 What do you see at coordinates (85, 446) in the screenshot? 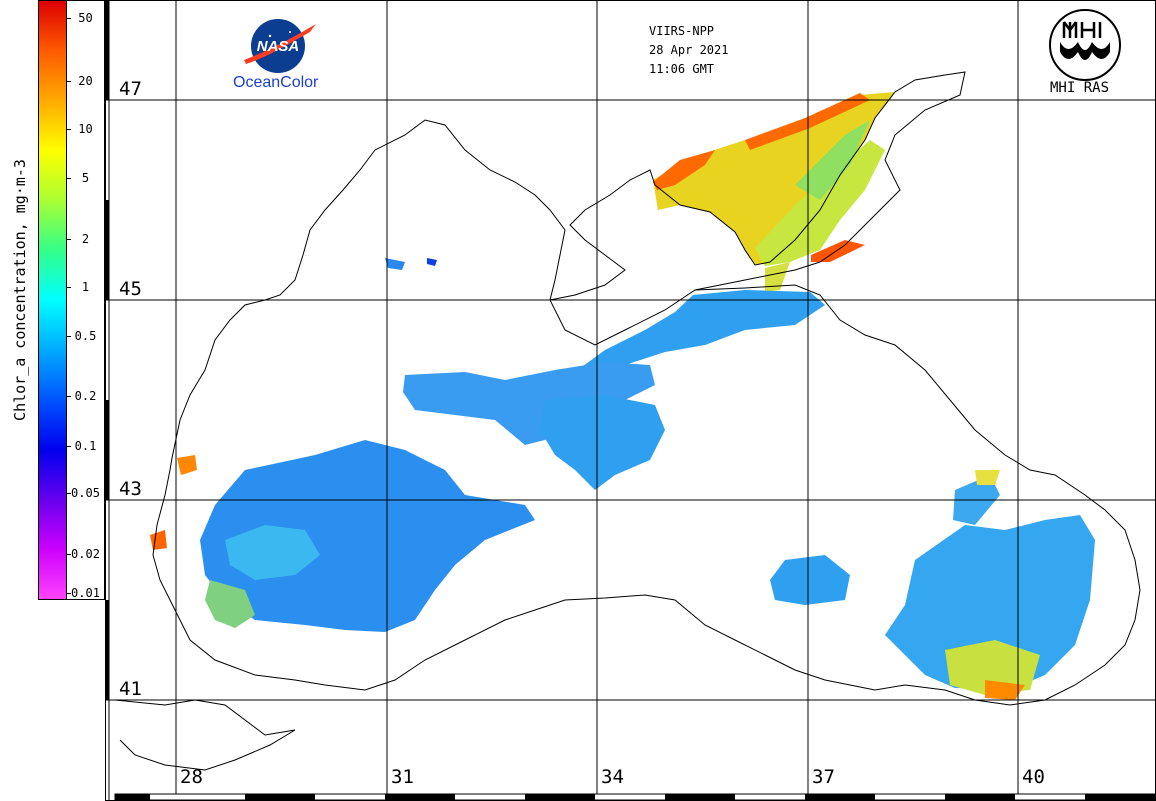
I see `colorbar-tick-label: 0.1` at bounding box center [85, 446].